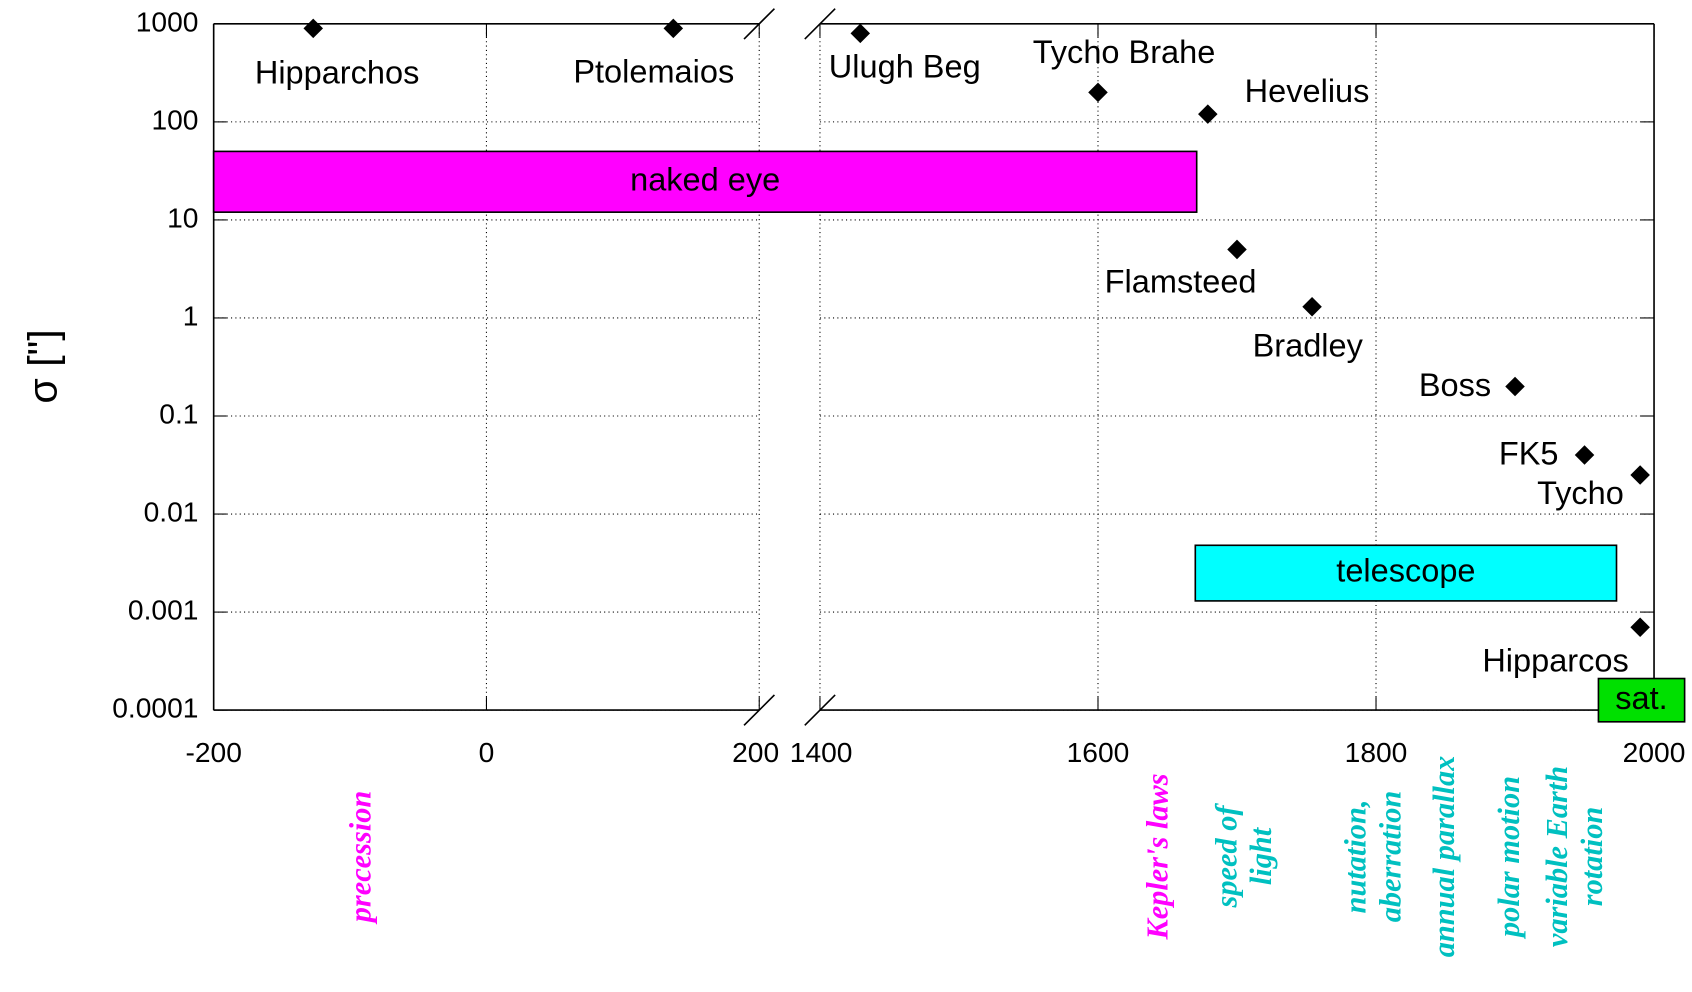 This screenshot has width=1692, height=992. I want to click on point-label: Hevelius, so click(1307, 91).